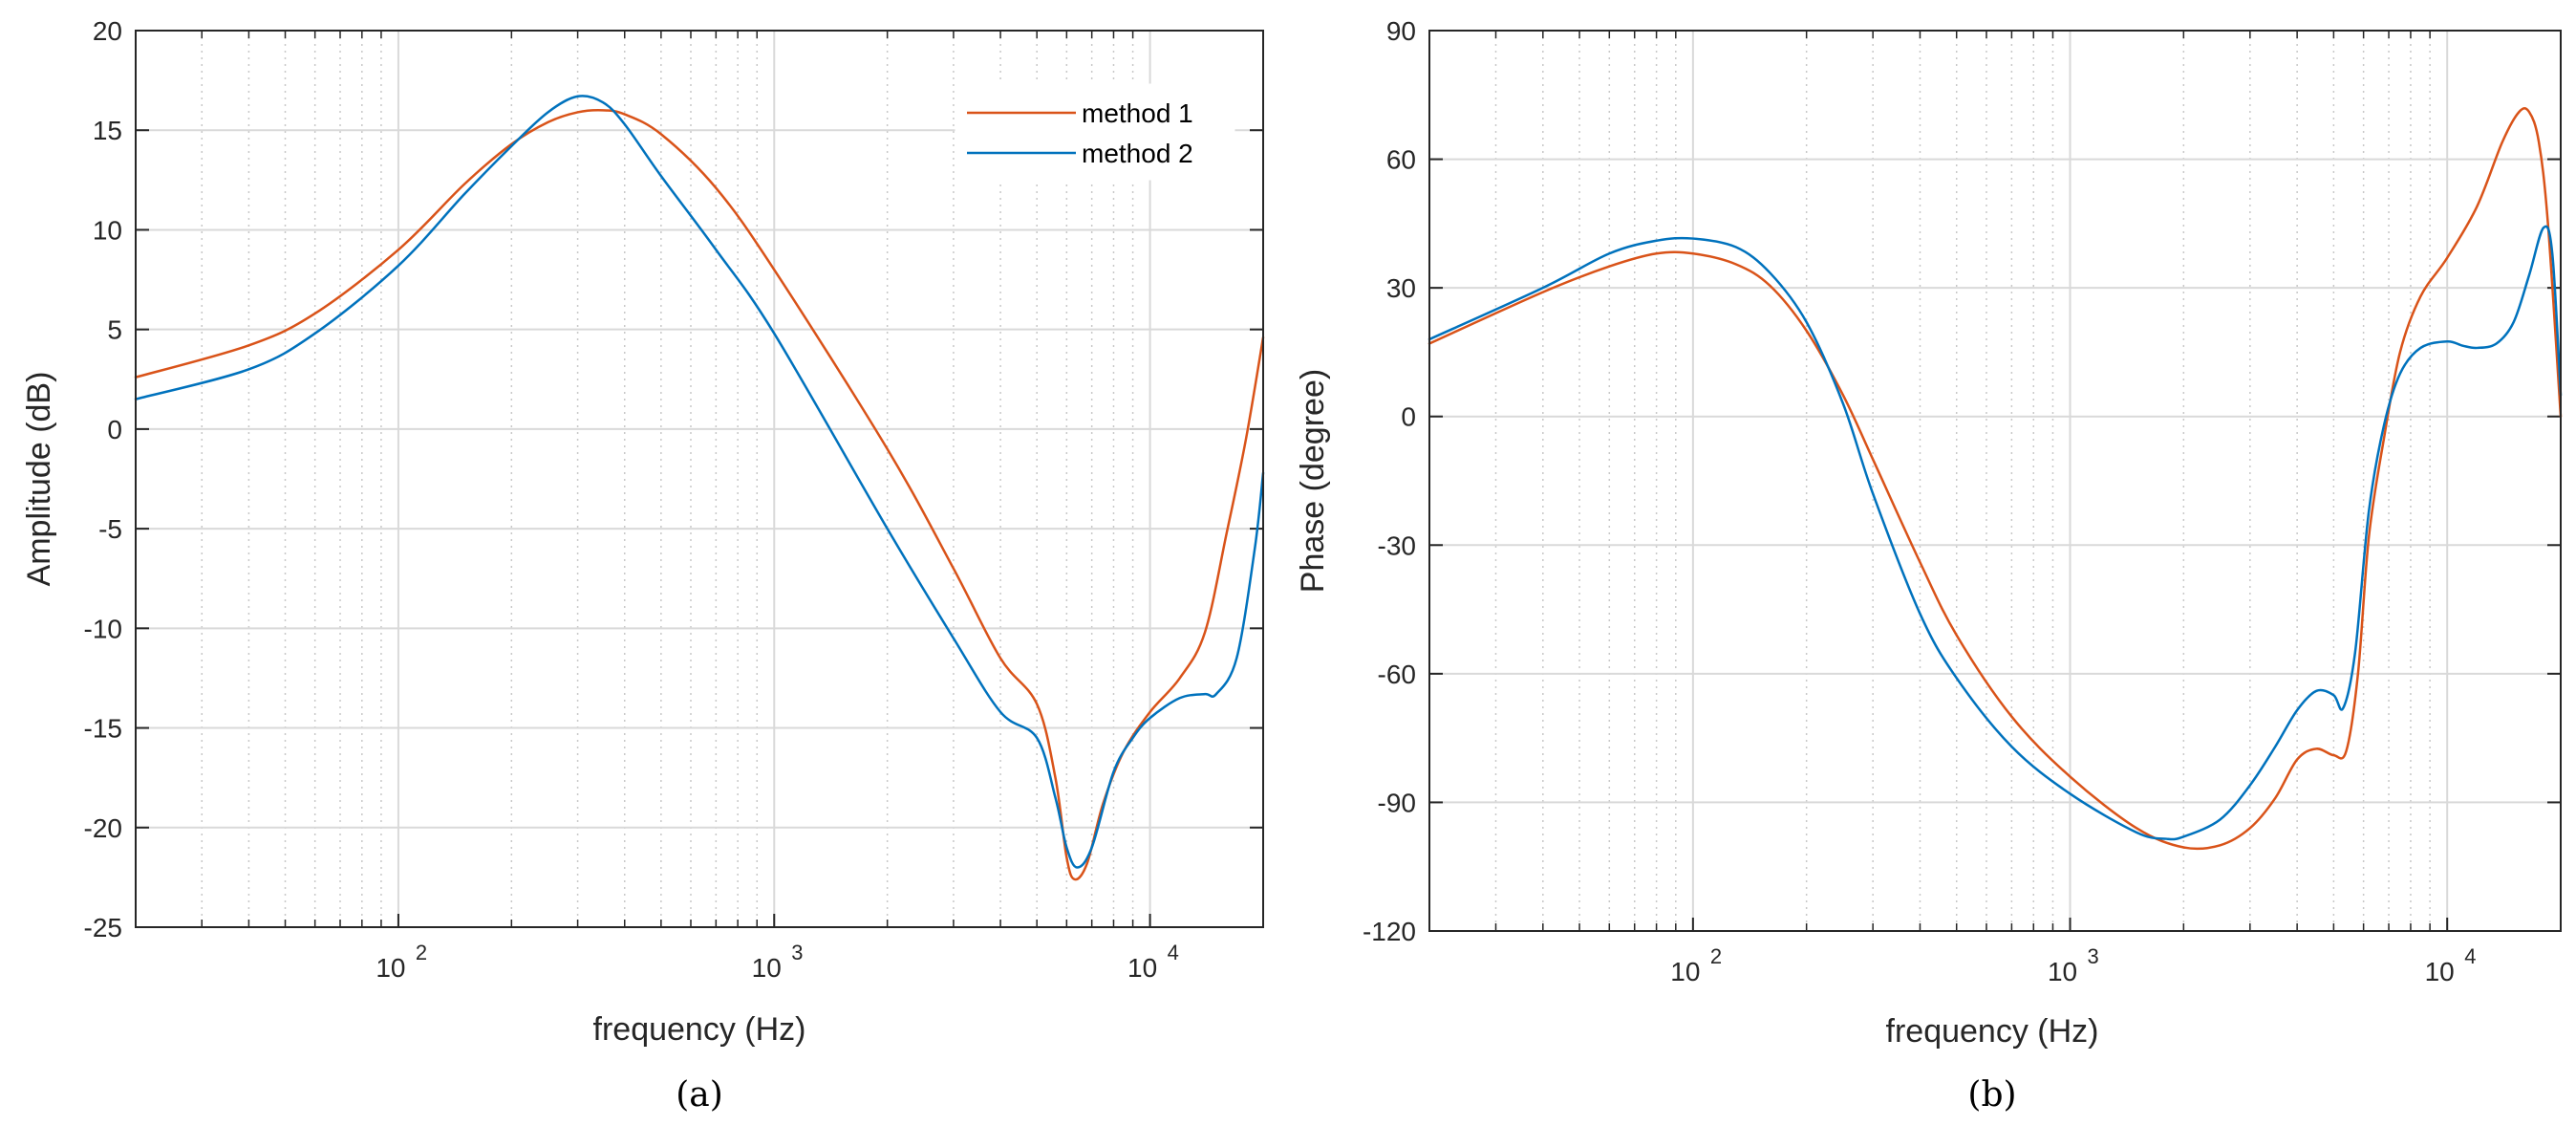 This screenshot has height=1126, width=2576. Describe the element at coordinates (110, 529) in the screenshot. I see `y-tick-label: -5` at that location.